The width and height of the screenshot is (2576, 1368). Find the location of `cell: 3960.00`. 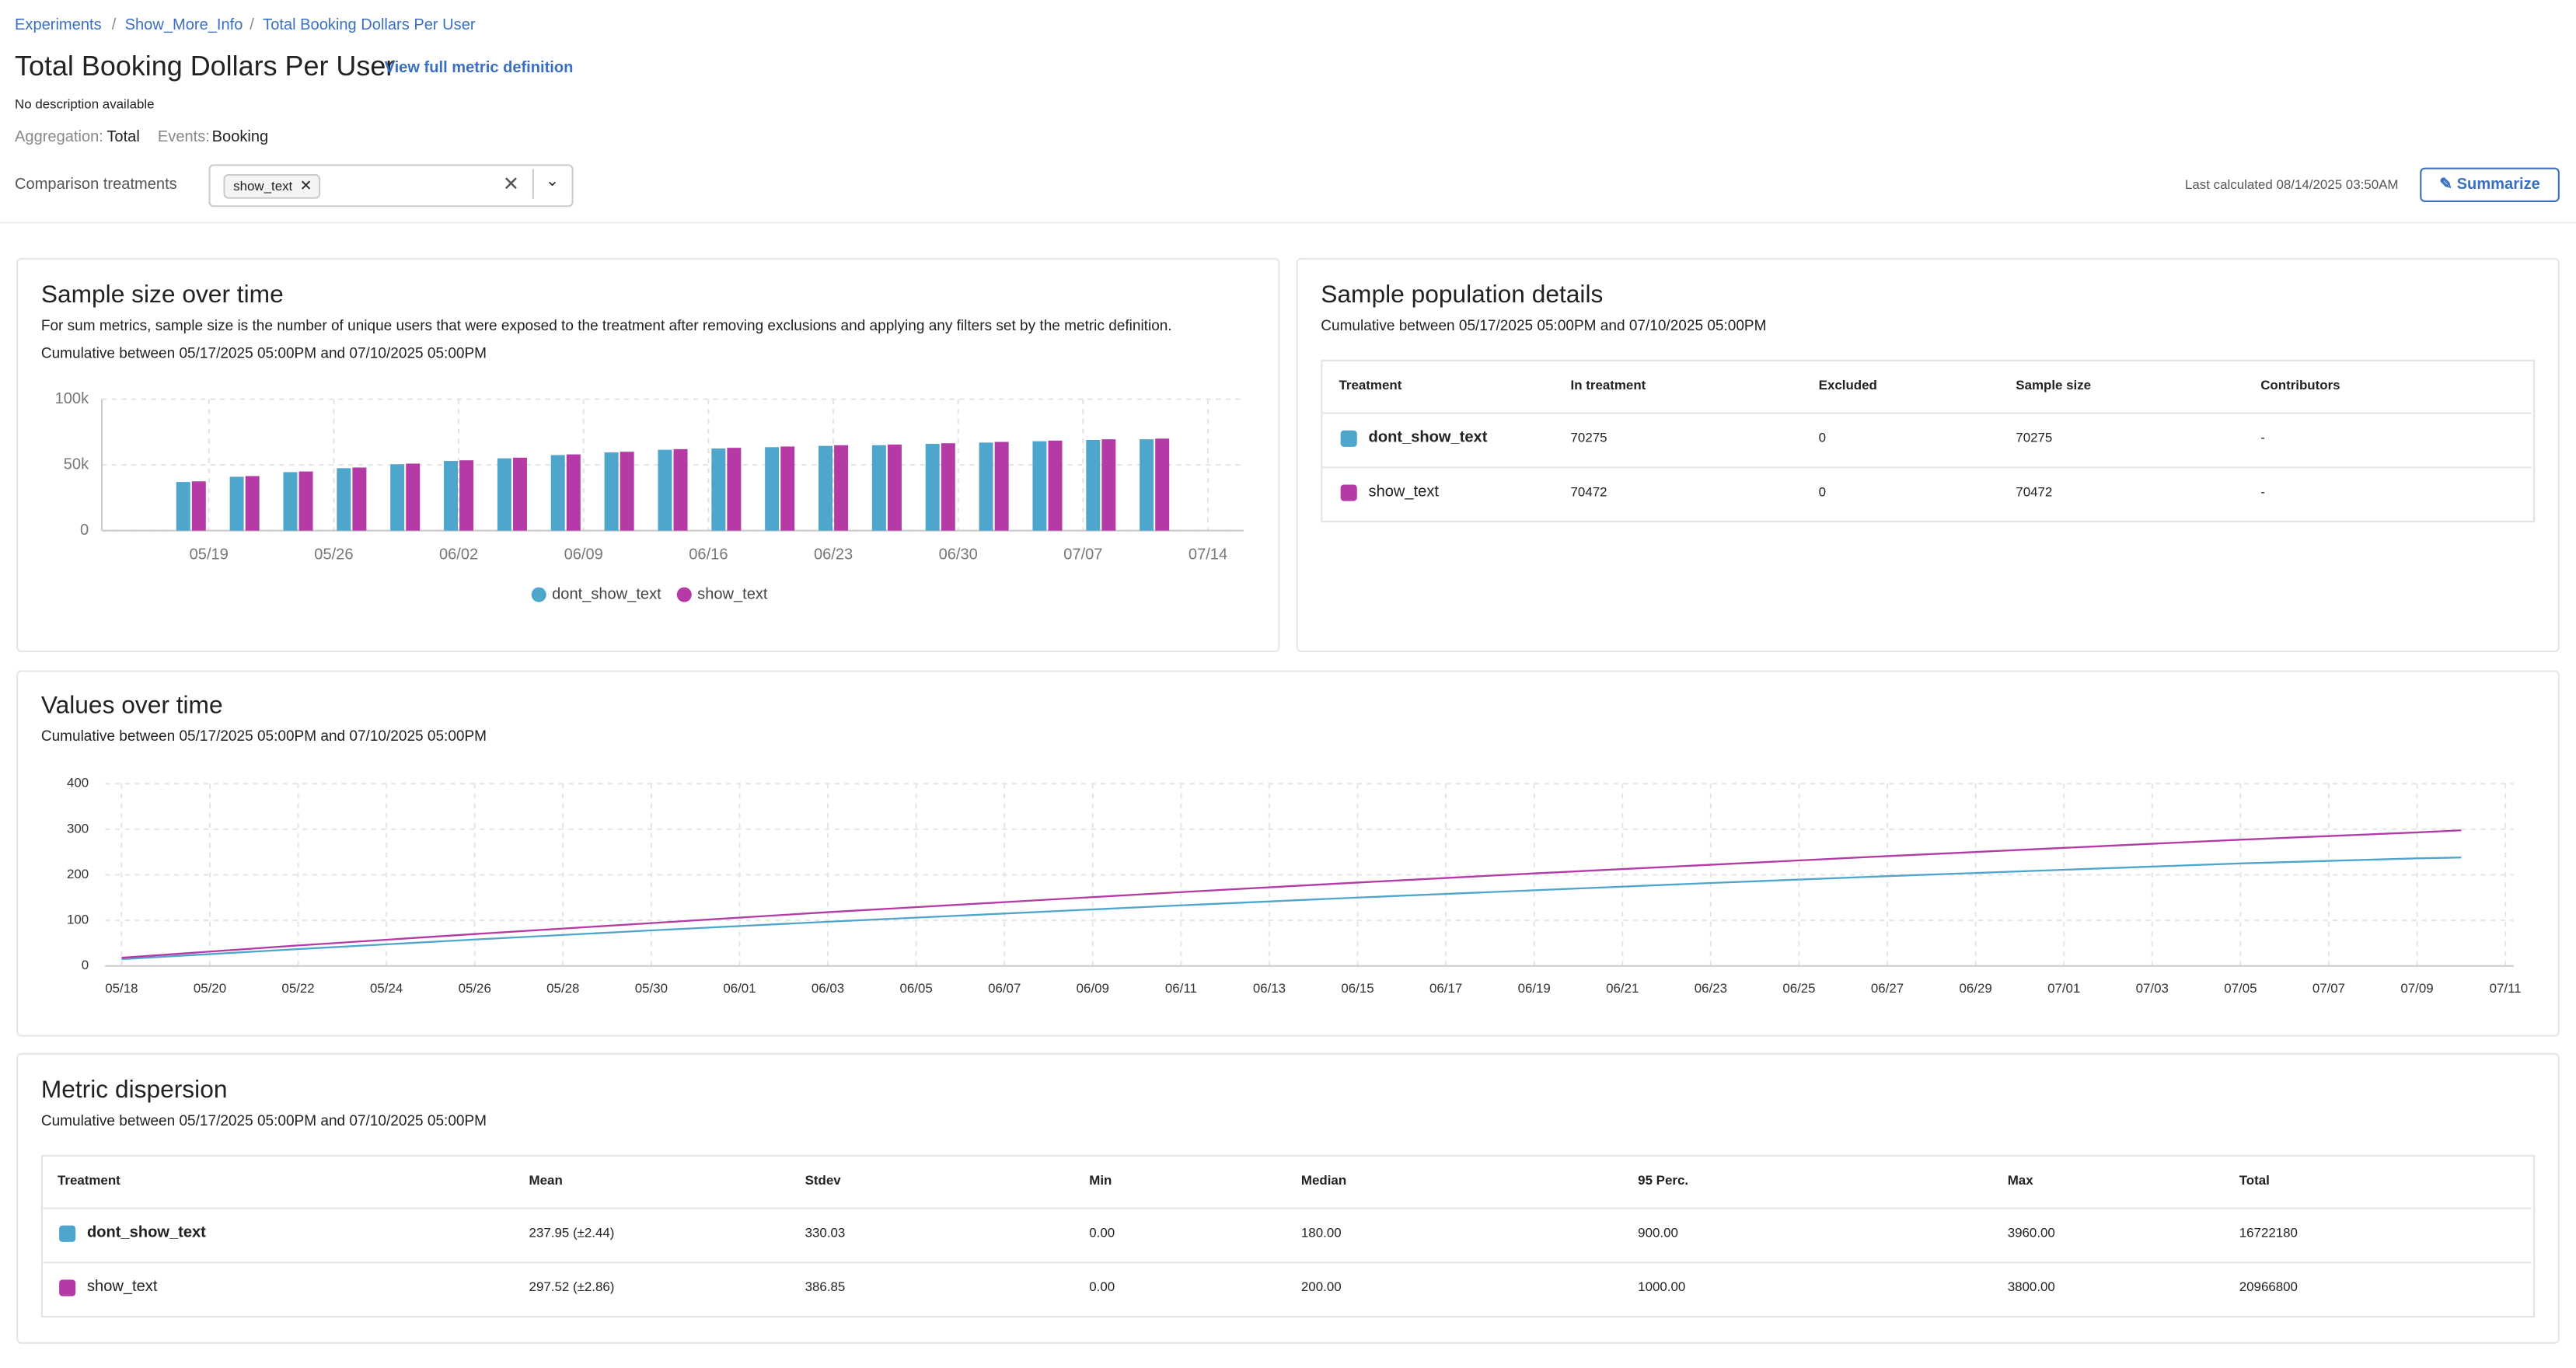

cell: 3960.00 is located at coordinates (2031, 1233).